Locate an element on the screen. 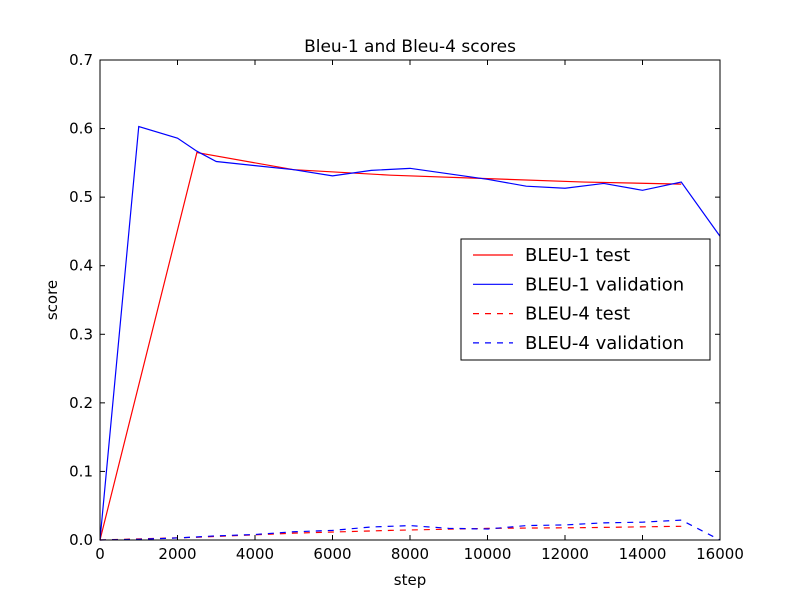 Image resolution: width=800 pixels, height=600 pixels. x-tick-label: 8000 is located at coordinates (410, 554).